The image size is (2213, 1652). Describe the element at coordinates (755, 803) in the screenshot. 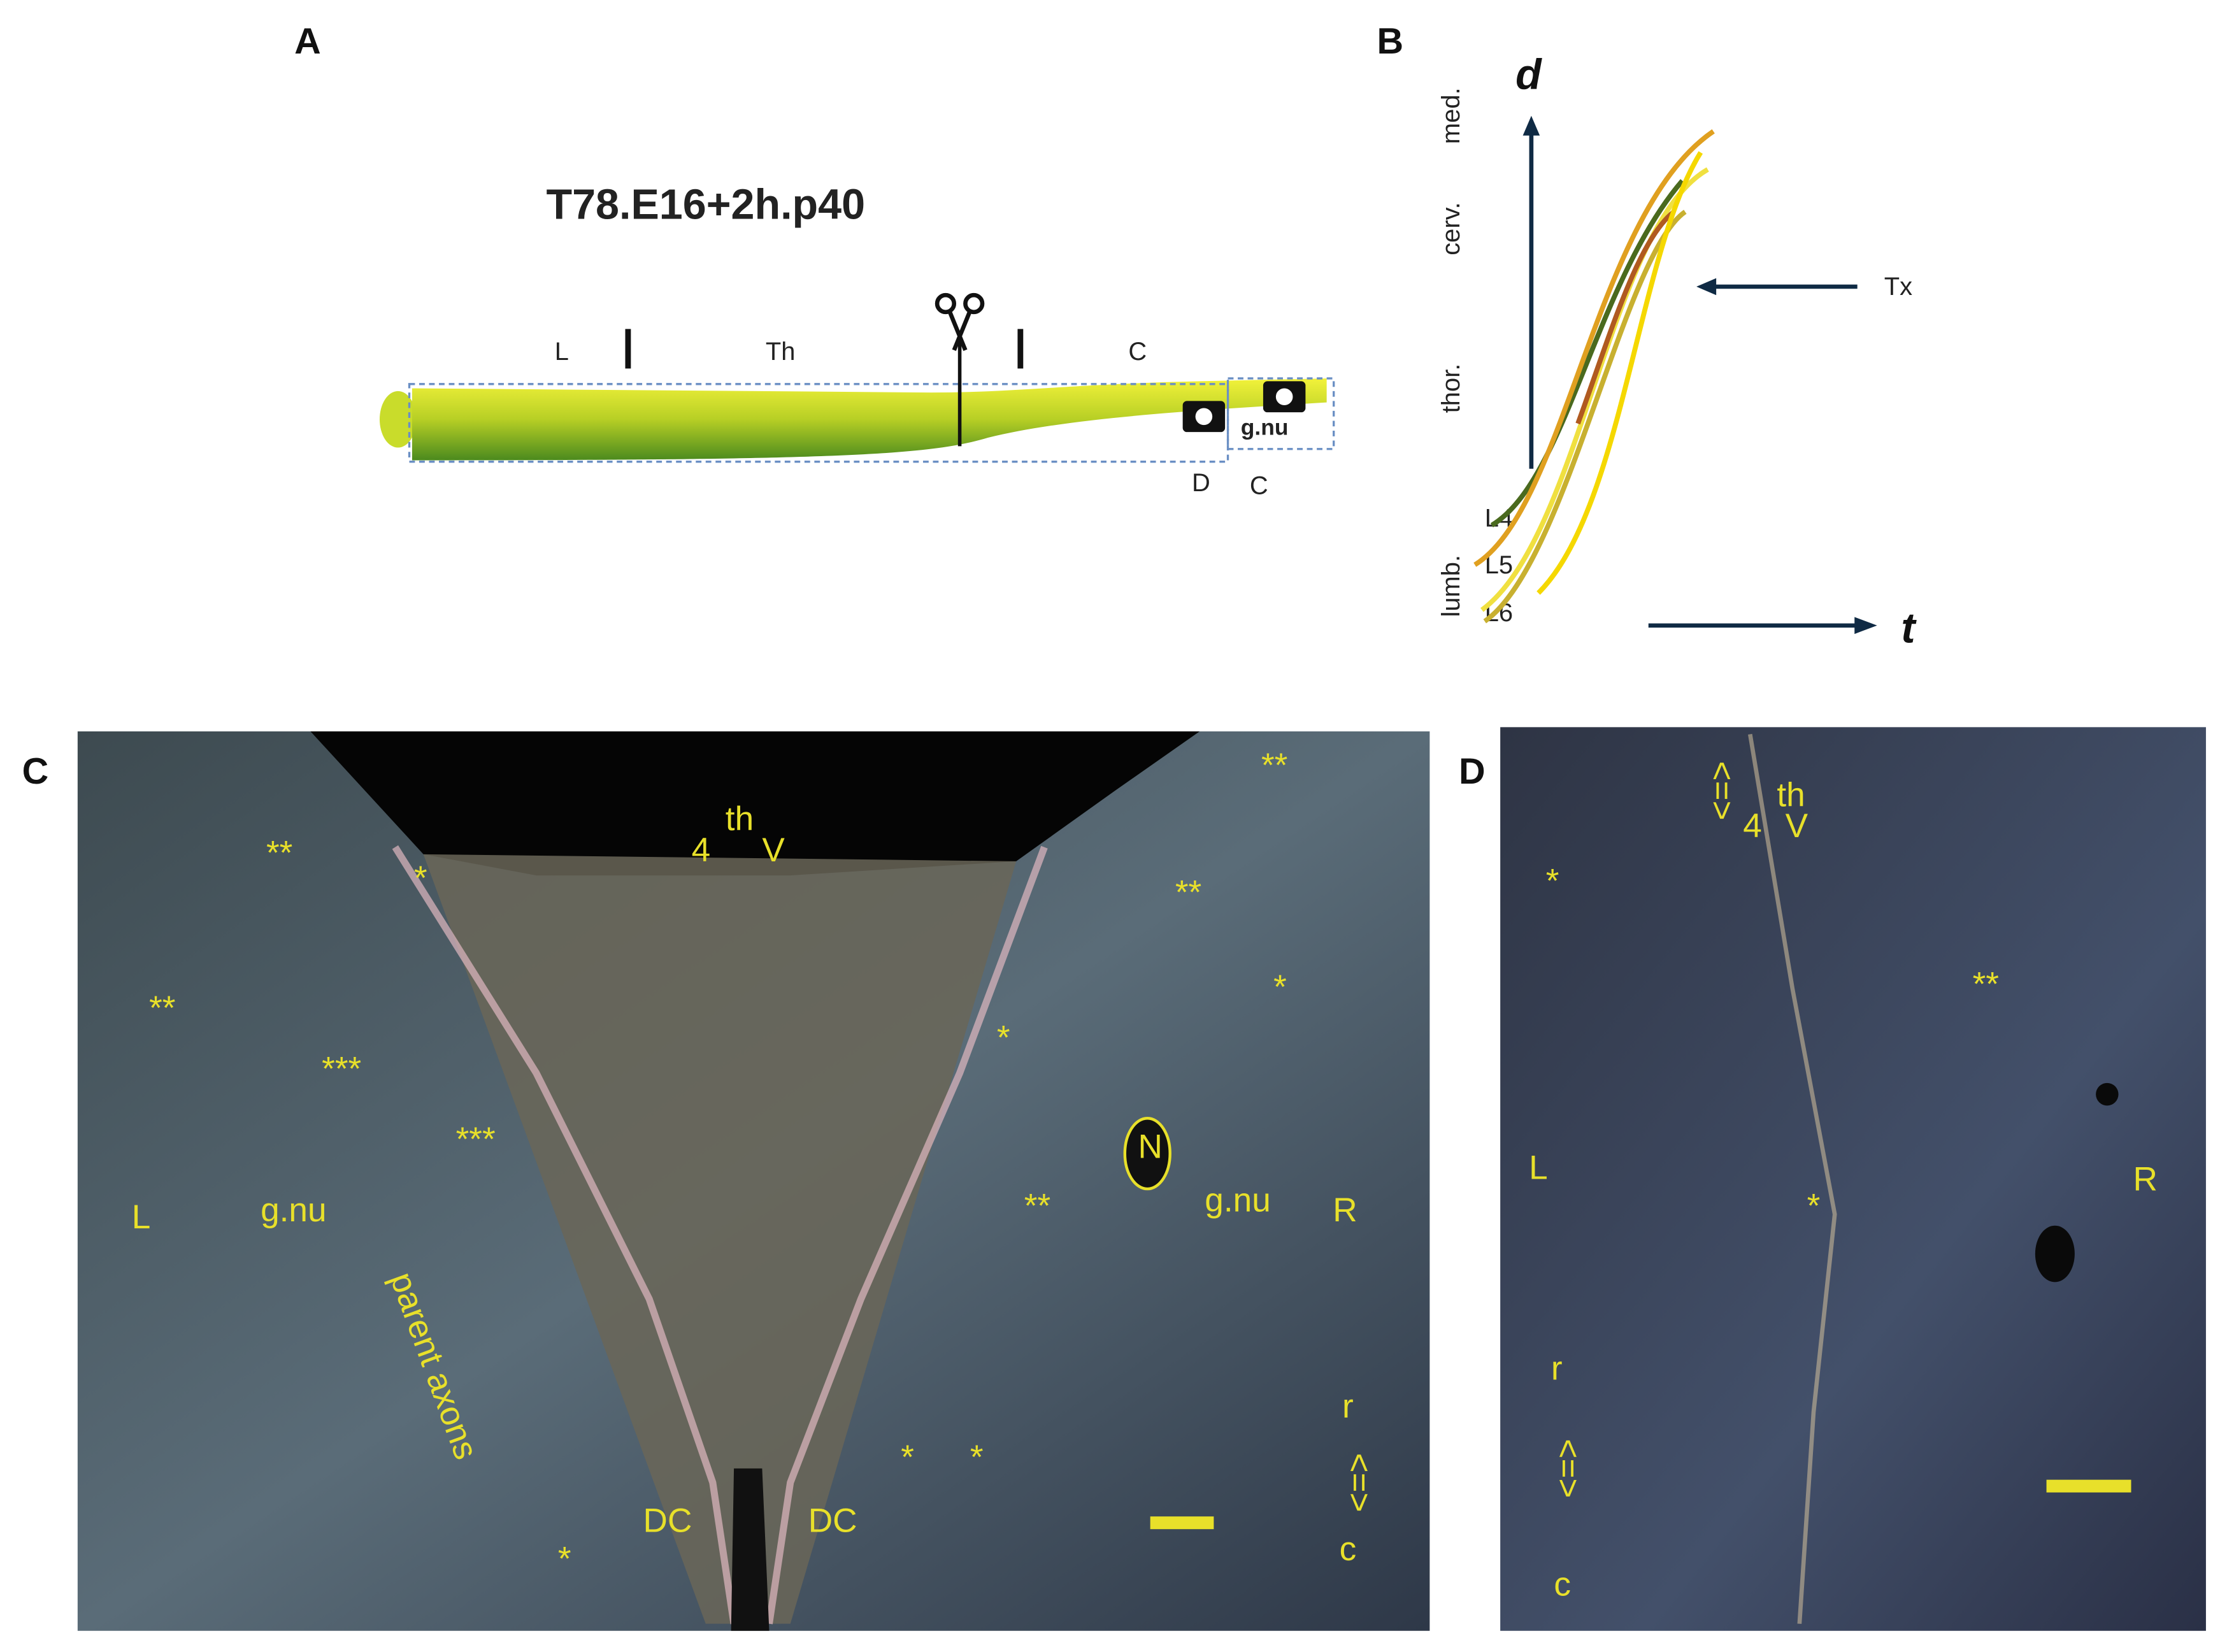

I see `ventricle` at that location.